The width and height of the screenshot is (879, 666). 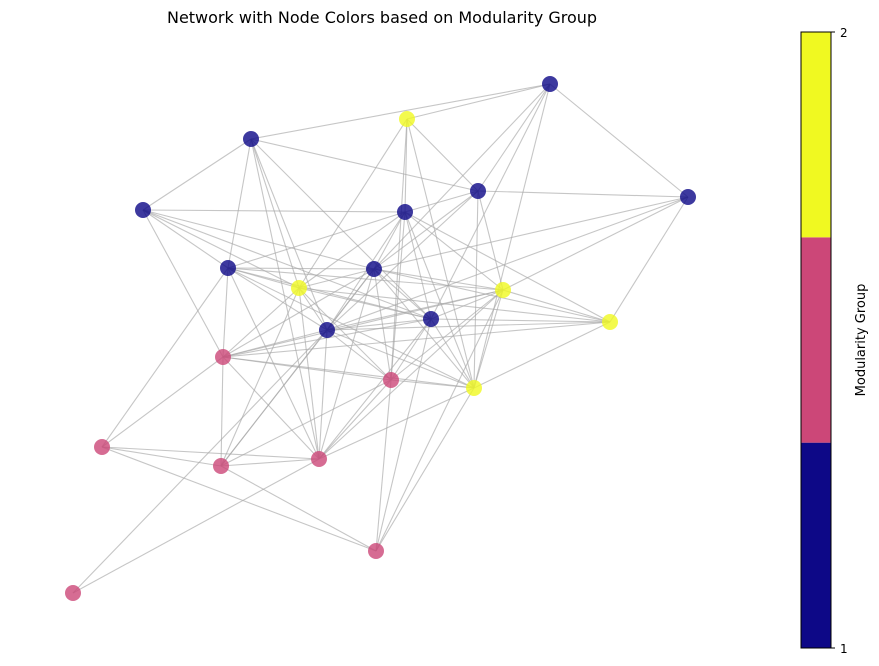 I want to click on colorbar-label: Modularity Group, so click(x=861, y=340).